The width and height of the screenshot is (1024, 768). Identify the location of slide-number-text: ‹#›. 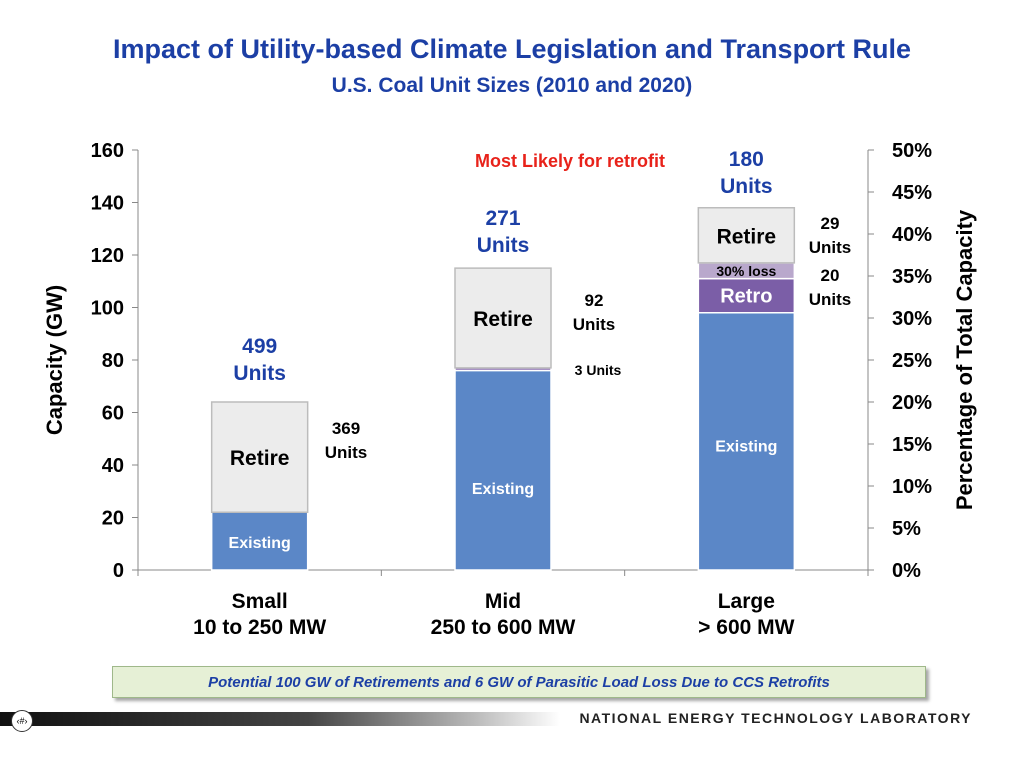
(22, 721).